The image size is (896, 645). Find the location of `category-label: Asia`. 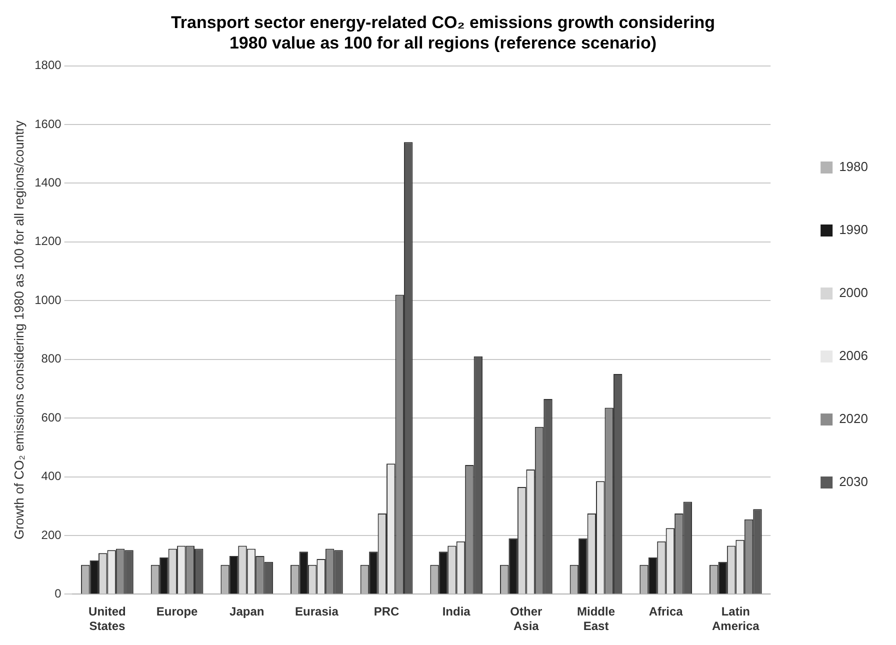

category-label: Asia is located at coordinates (526, 626).